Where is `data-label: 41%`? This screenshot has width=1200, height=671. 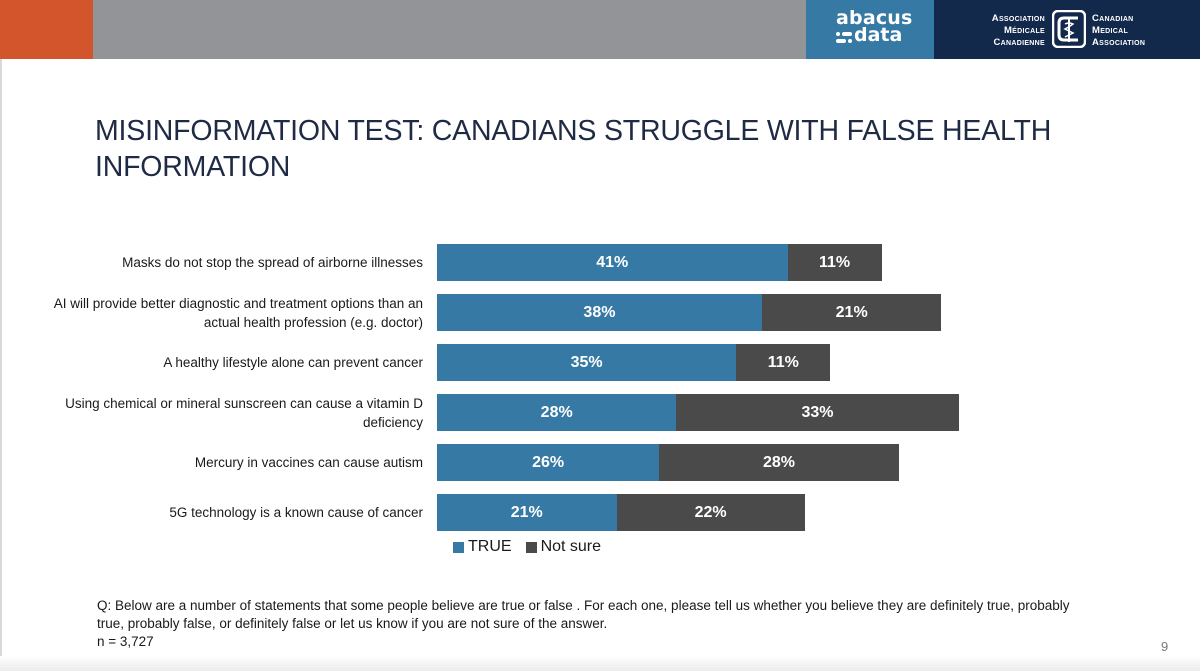
data-label: 41% is located at coordinates (612, 262).